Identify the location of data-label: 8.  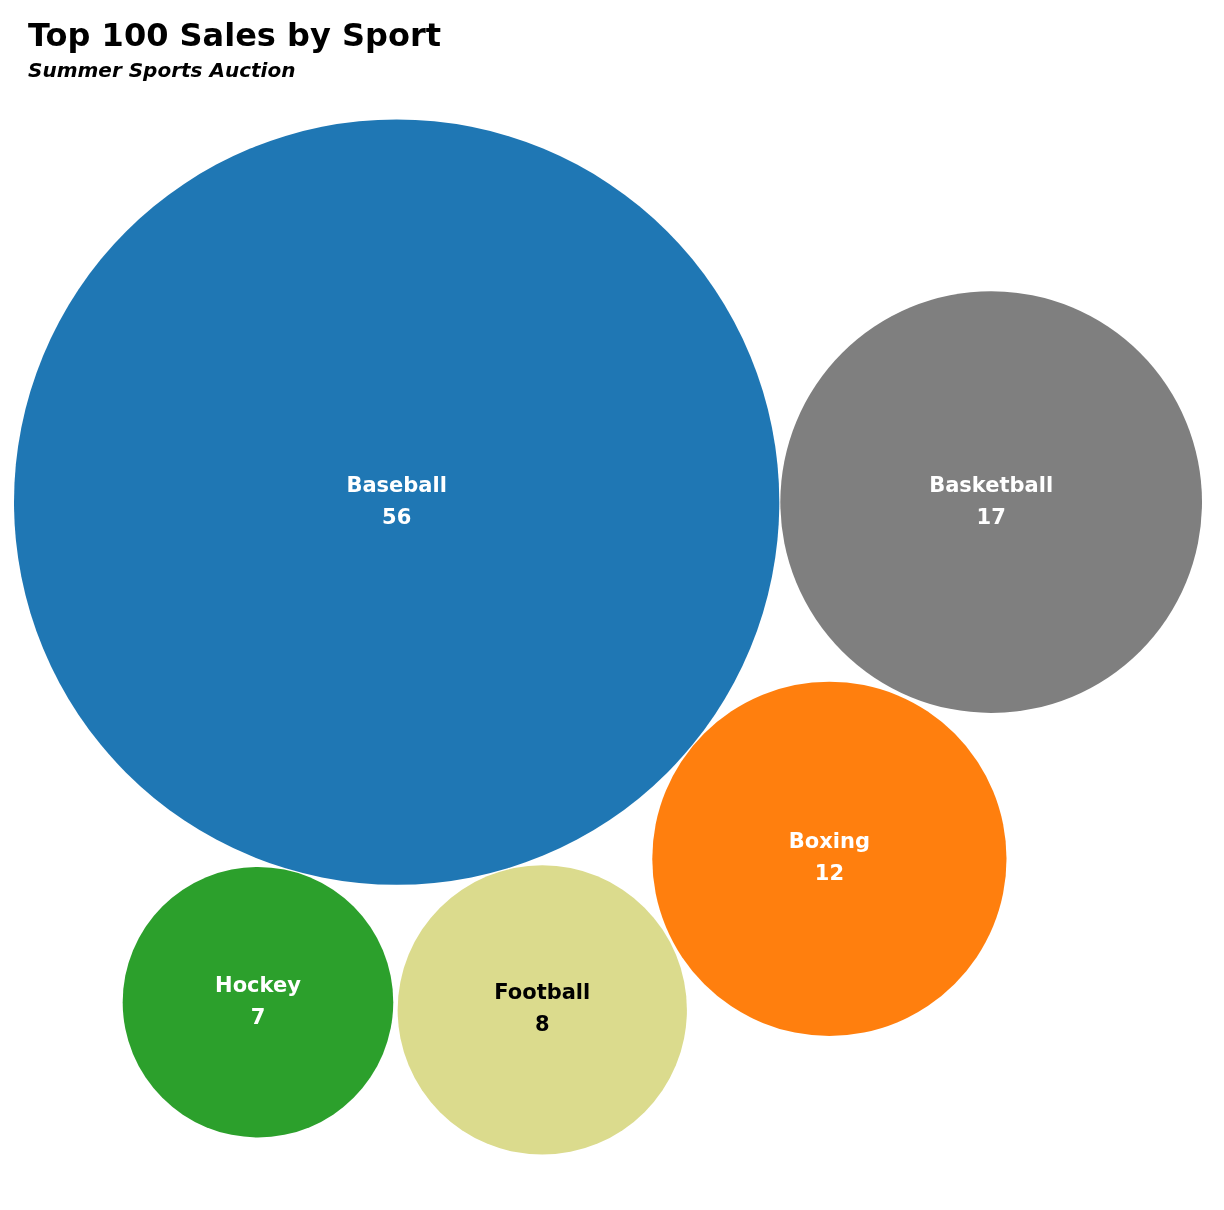
(542, 1024).